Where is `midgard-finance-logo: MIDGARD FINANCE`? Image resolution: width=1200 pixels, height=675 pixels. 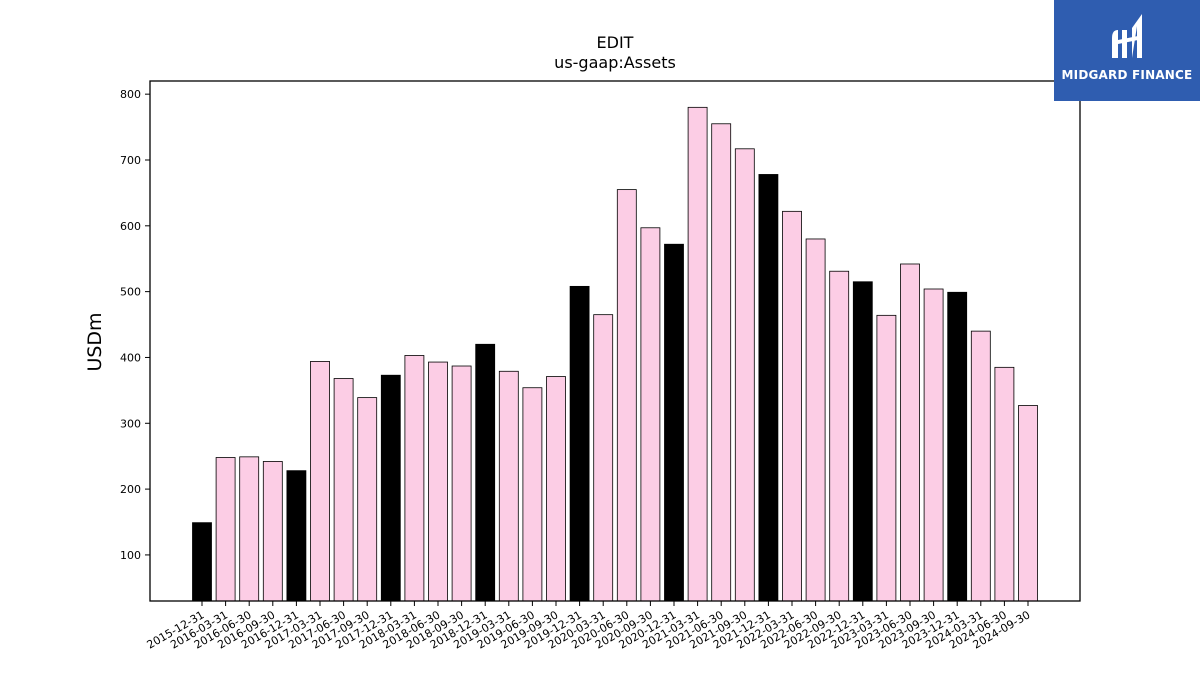
midgard-finance-logo: MIDGARD FINANCE is located at coordinates (1127, 50).